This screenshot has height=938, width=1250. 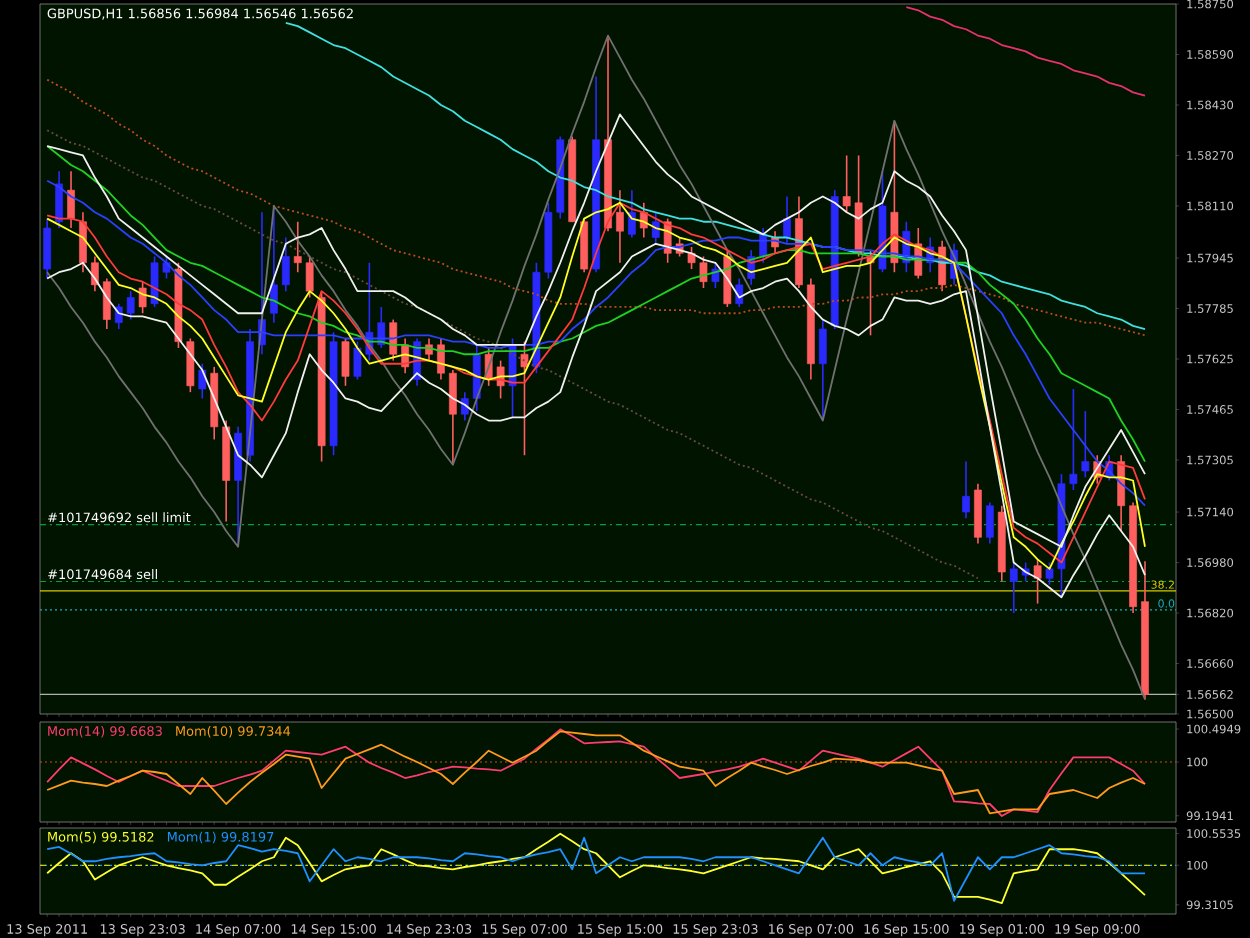 I want to click on line-series, so click(x=1025, y=51).